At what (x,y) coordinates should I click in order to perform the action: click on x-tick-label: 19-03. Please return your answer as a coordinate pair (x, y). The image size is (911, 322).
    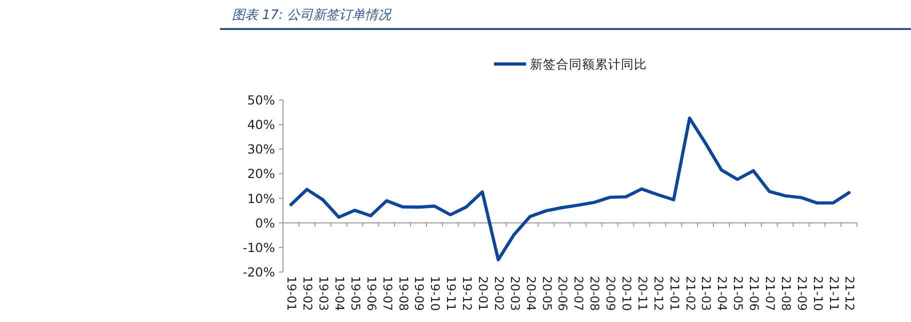
    Looking at the image, I should click on (323, 293).